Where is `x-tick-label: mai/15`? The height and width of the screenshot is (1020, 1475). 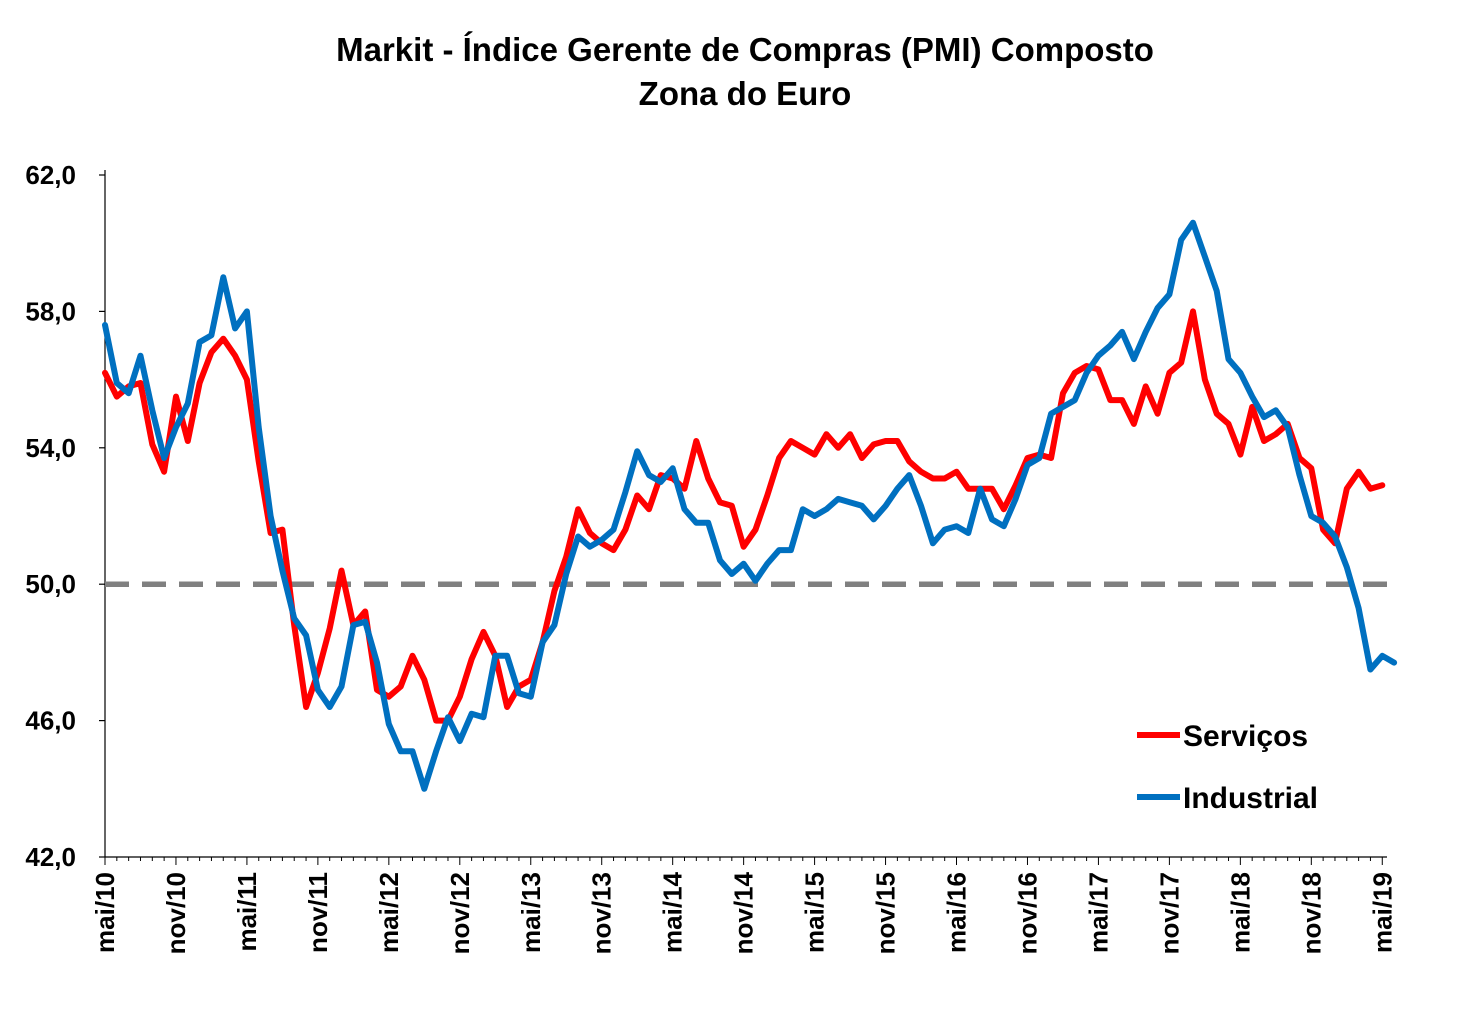 x-tick-label: mai/15 is located at coordinates (815, 912).